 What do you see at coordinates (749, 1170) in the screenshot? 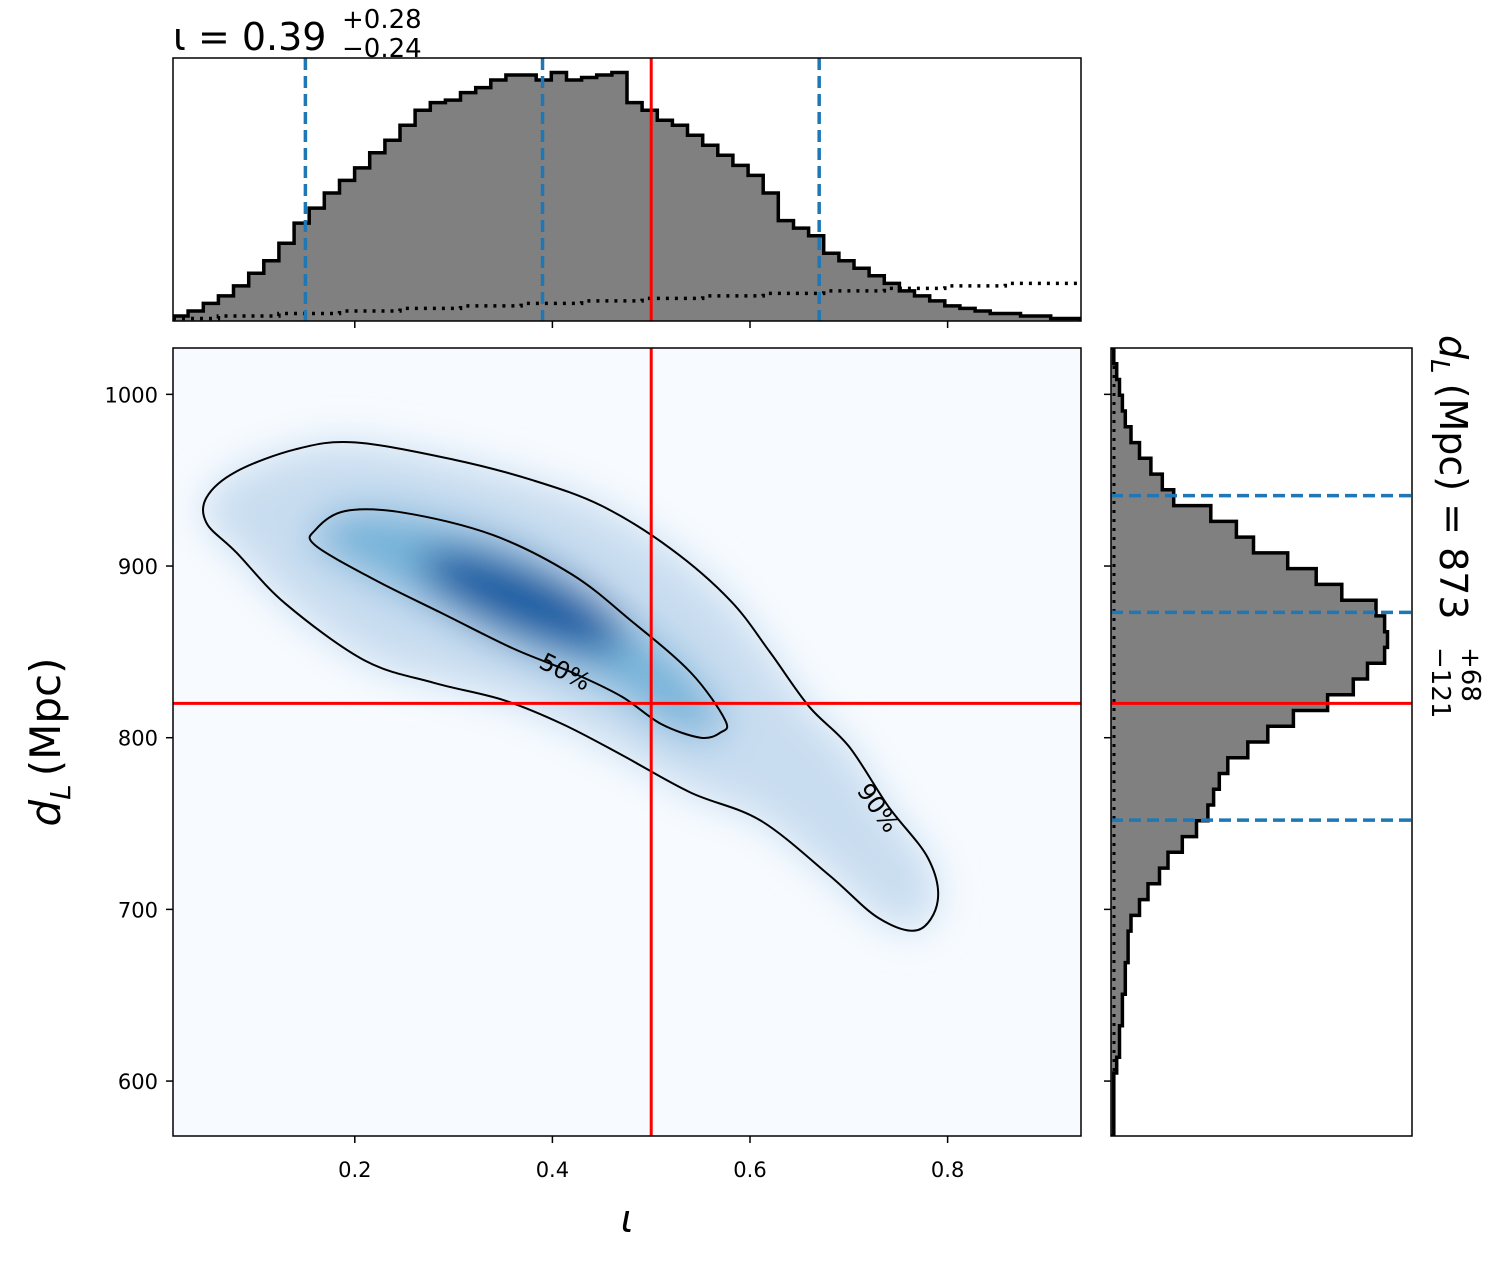
I see `x-tick-label: 0.6` at bounding box center [749, 1170].